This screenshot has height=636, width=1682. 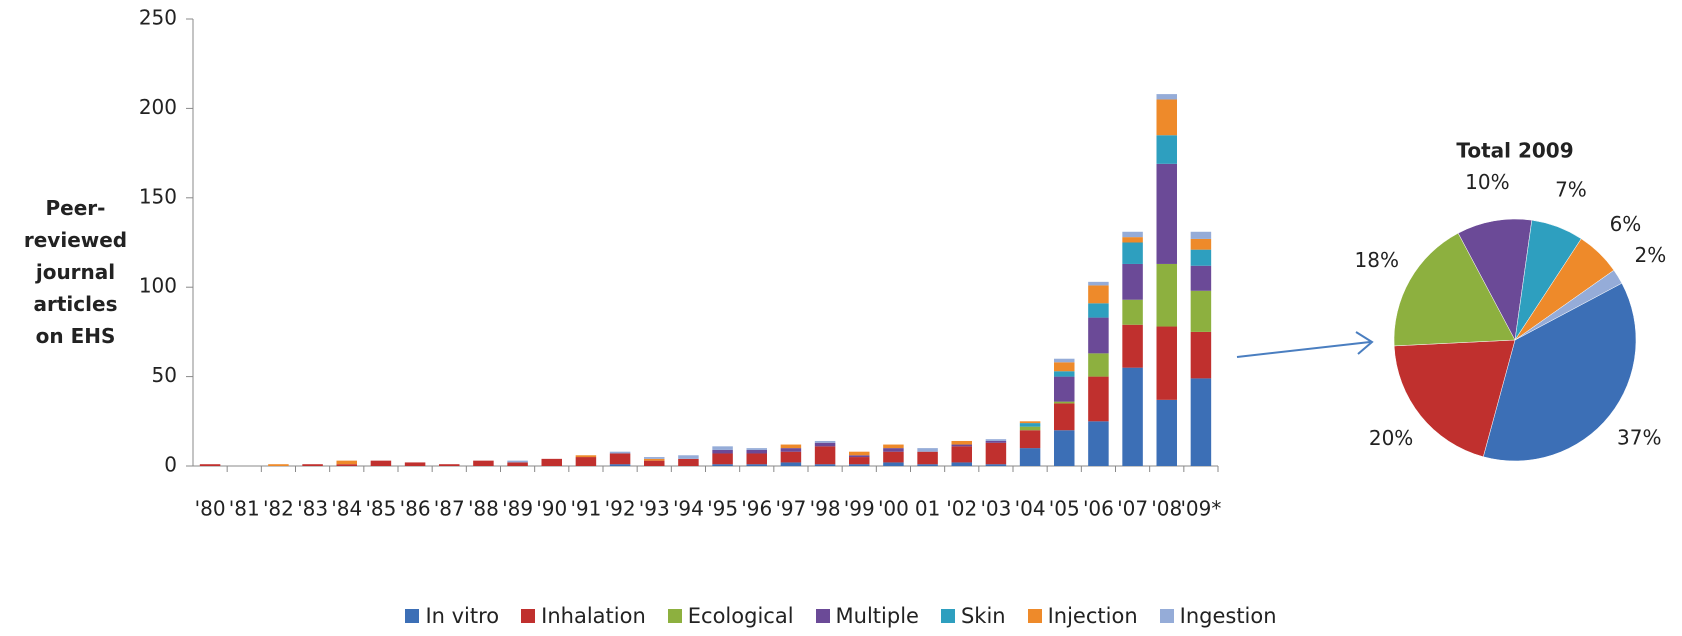 I want to click on x-tick-label: '95, so click(x=722, y=509).